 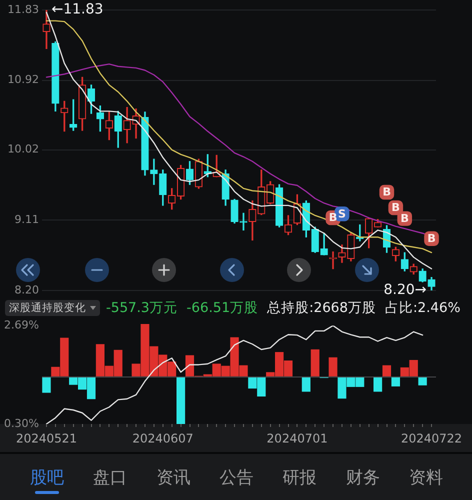 I want to click on text: -66.51万股, so click(x=222, y=308).